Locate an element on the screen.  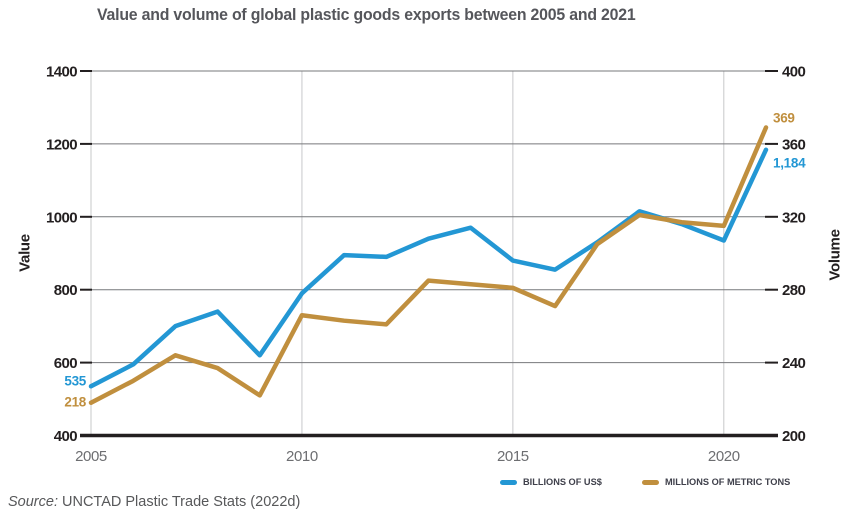
value-series-swatch-icon is located at coordinates (508, 482).